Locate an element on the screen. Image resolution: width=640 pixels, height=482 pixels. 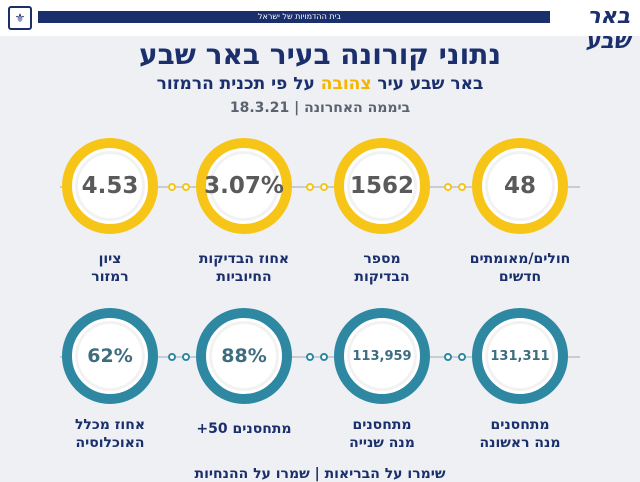
stat-ring-traffic-score: 4.53 is located at coordinates (110, 186).